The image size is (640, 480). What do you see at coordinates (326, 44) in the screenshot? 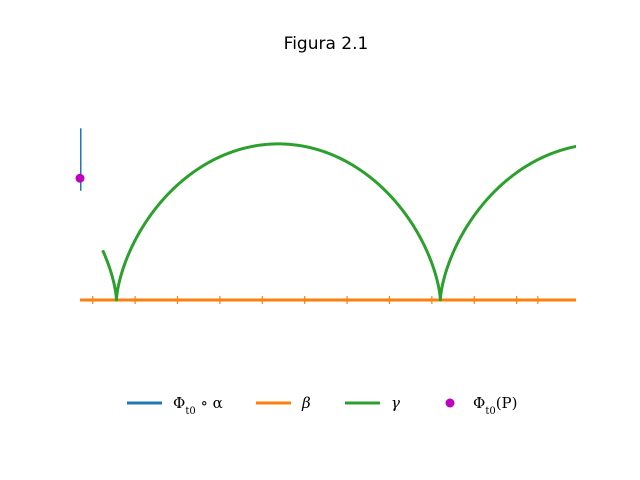
I see `chart-title: Figura 2.1` at bounding box center [326, 44].